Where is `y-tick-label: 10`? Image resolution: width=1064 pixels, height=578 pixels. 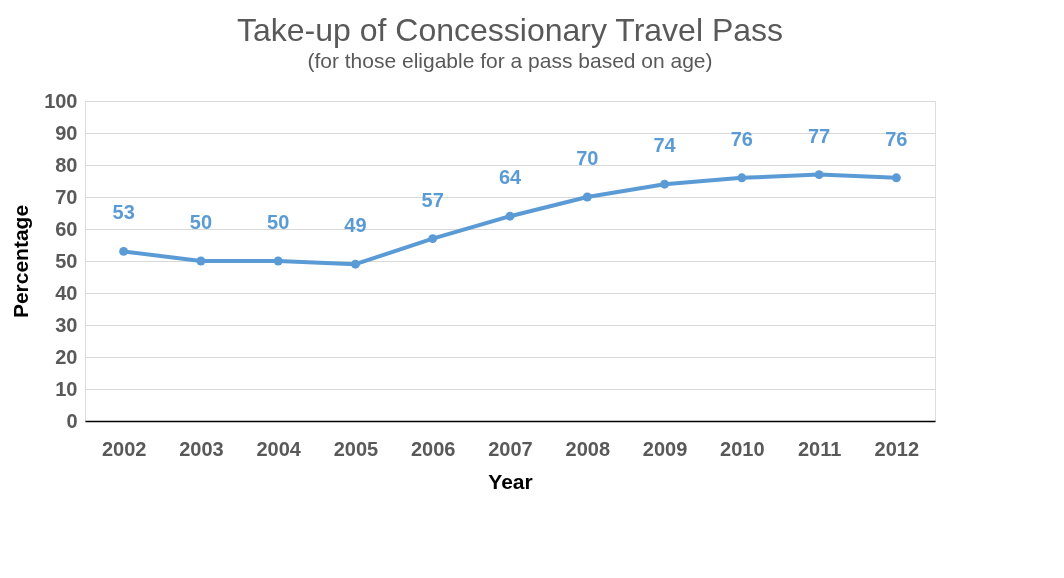 y-tick-label: 10 is located at coordinates (66, 388).